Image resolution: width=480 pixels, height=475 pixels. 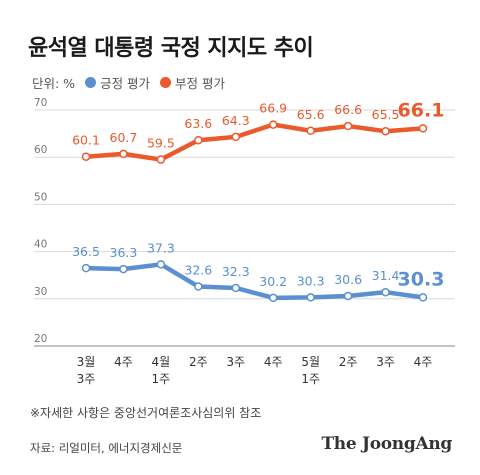 What do you see at coordinates (166, 82) in the screenshot?
I see `legend-swatch-negative` at bounding box center [166, 82].